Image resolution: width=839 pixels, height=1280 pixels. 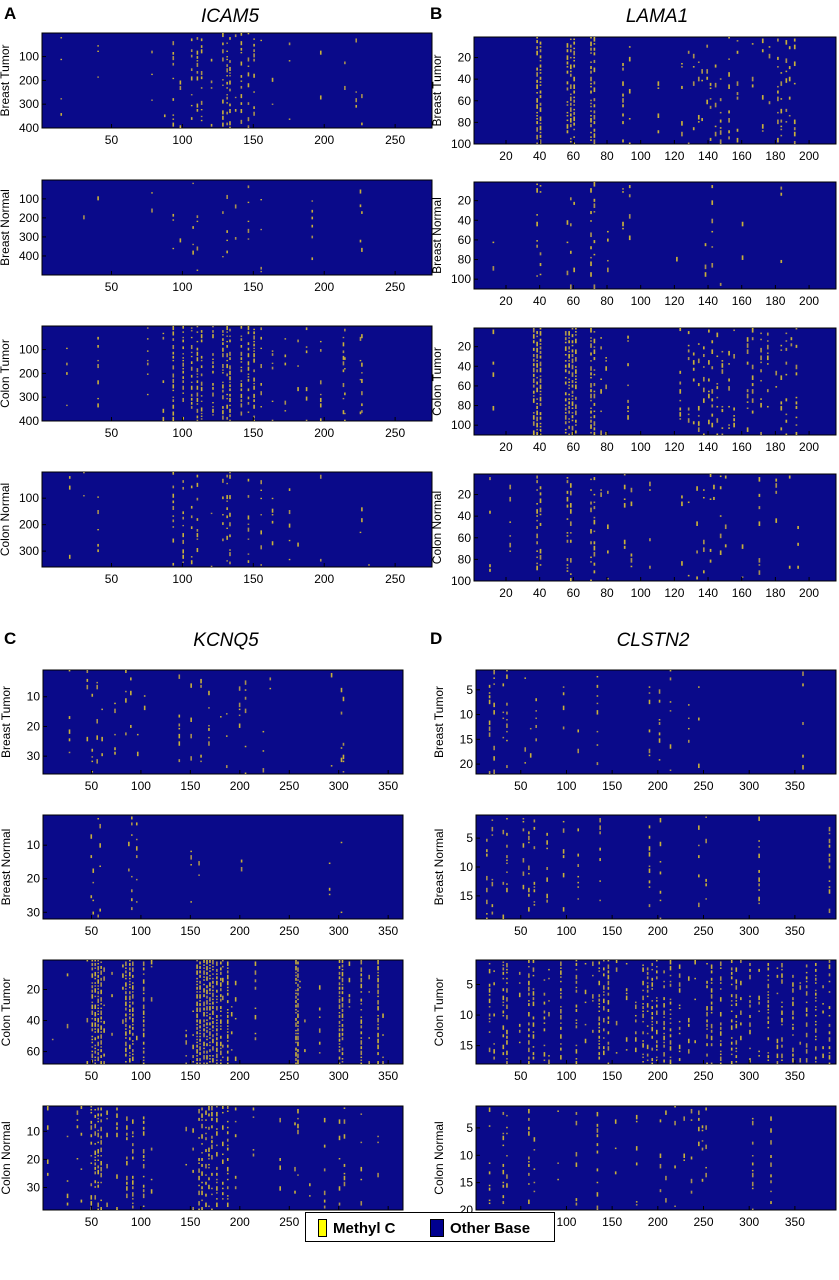 What do you see at coordinates (357, 1228) in the screenshot?
I see `legend-item-methyl-c: Methyl C` at bounding box center [357, 1228].